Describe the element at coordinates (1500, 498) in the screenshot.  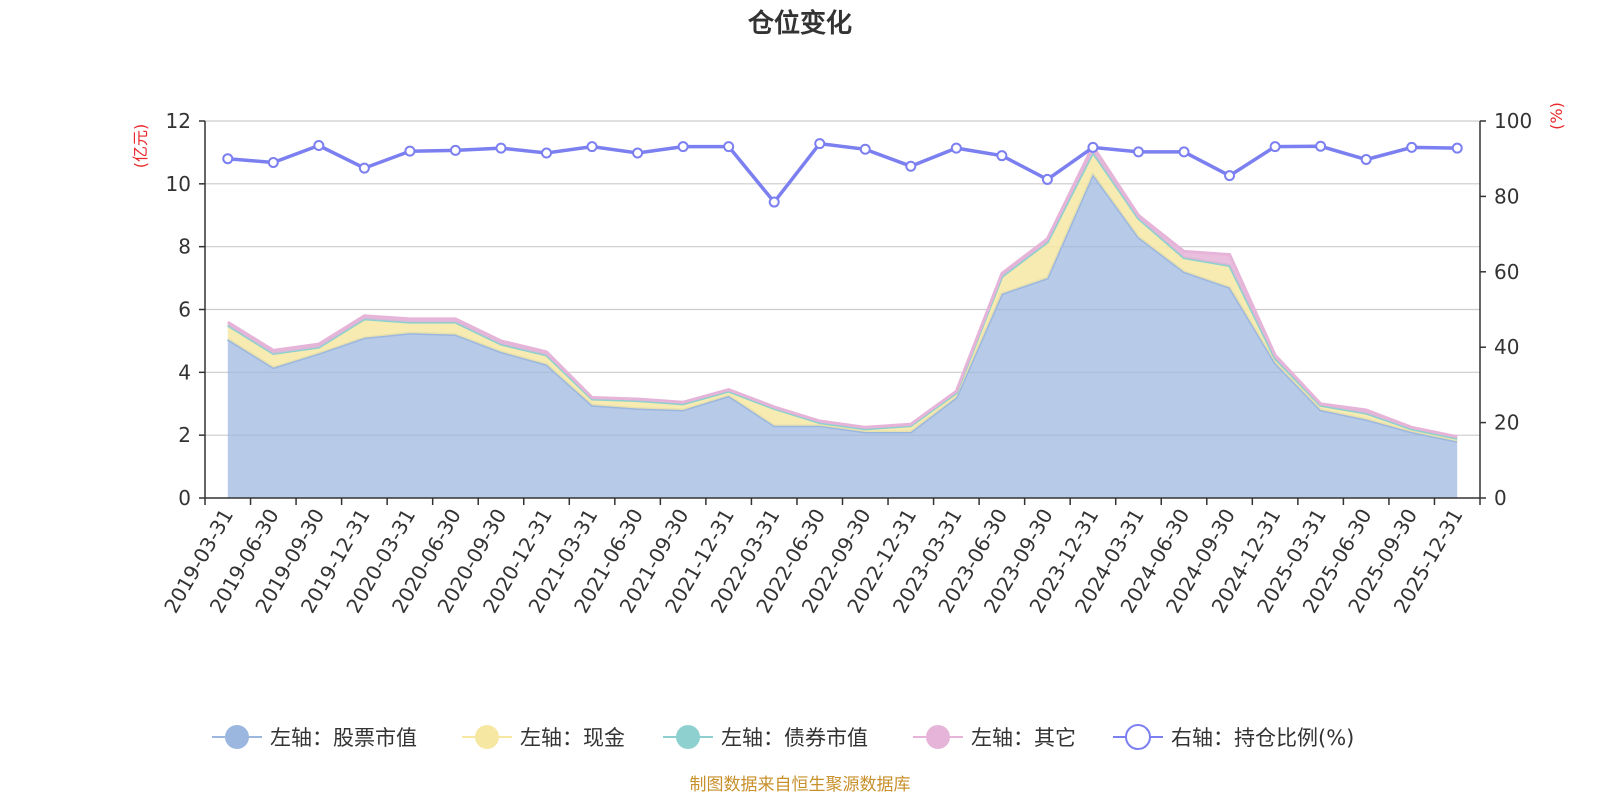
I see `right-tick-label: 0` at that location.